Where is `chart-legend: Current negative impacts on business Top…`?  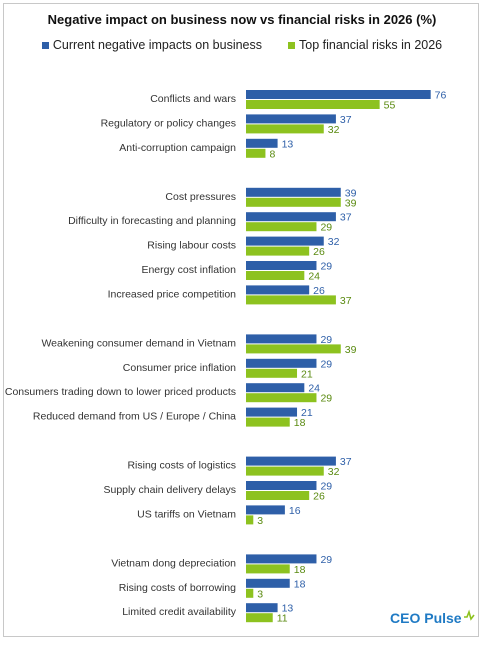 chart-legend: Current negative impacts on business Top… is located at coordinates (242, 45).